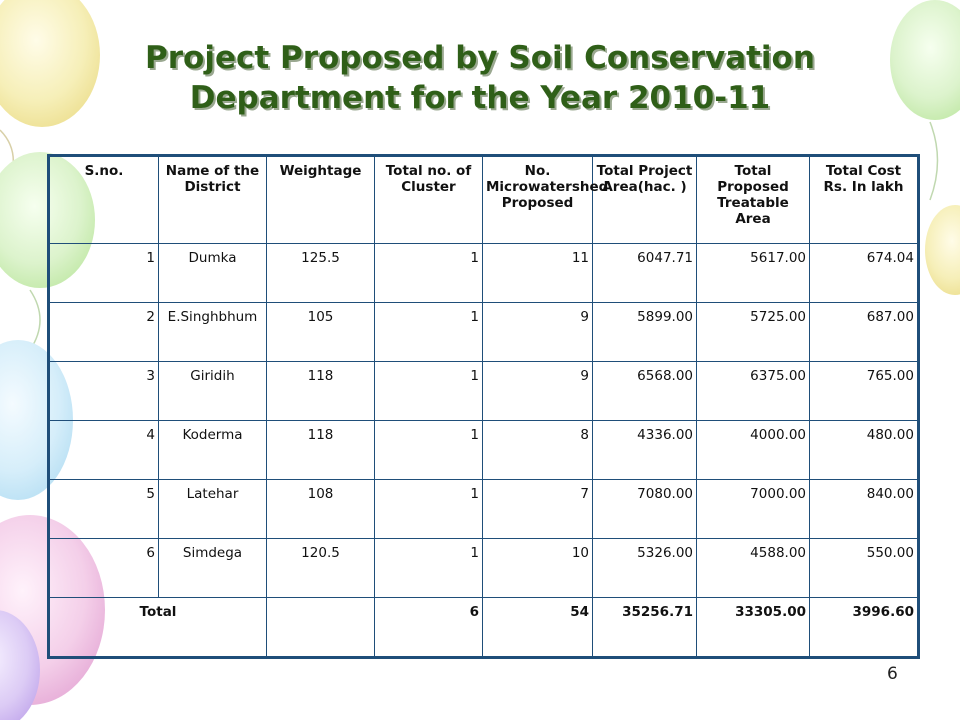 This screenshot has height=720, width=960. Describe the element at coordinates (103, 567) in the screenshot. I see `cell-sno: 6` at that location.